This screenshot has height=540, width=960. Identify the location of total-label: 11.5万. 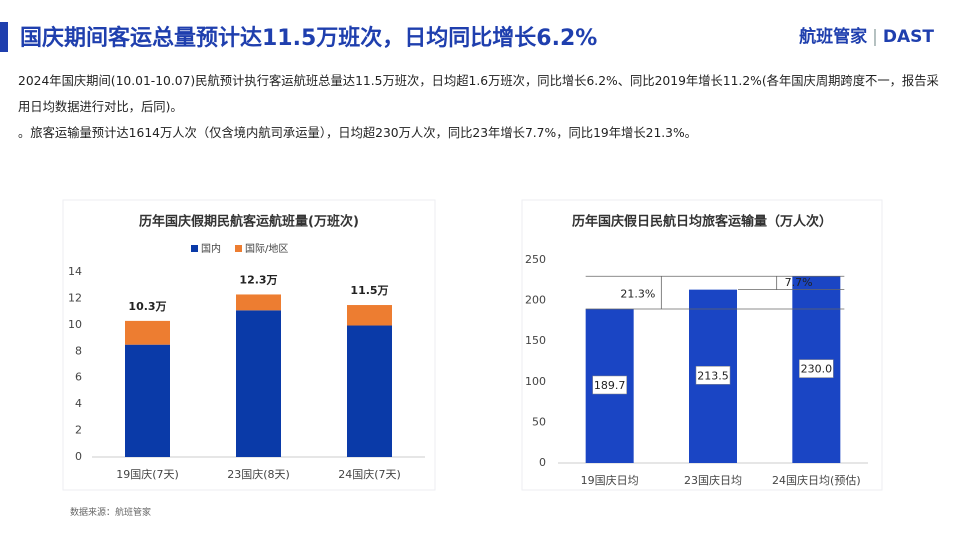
(369, 290).